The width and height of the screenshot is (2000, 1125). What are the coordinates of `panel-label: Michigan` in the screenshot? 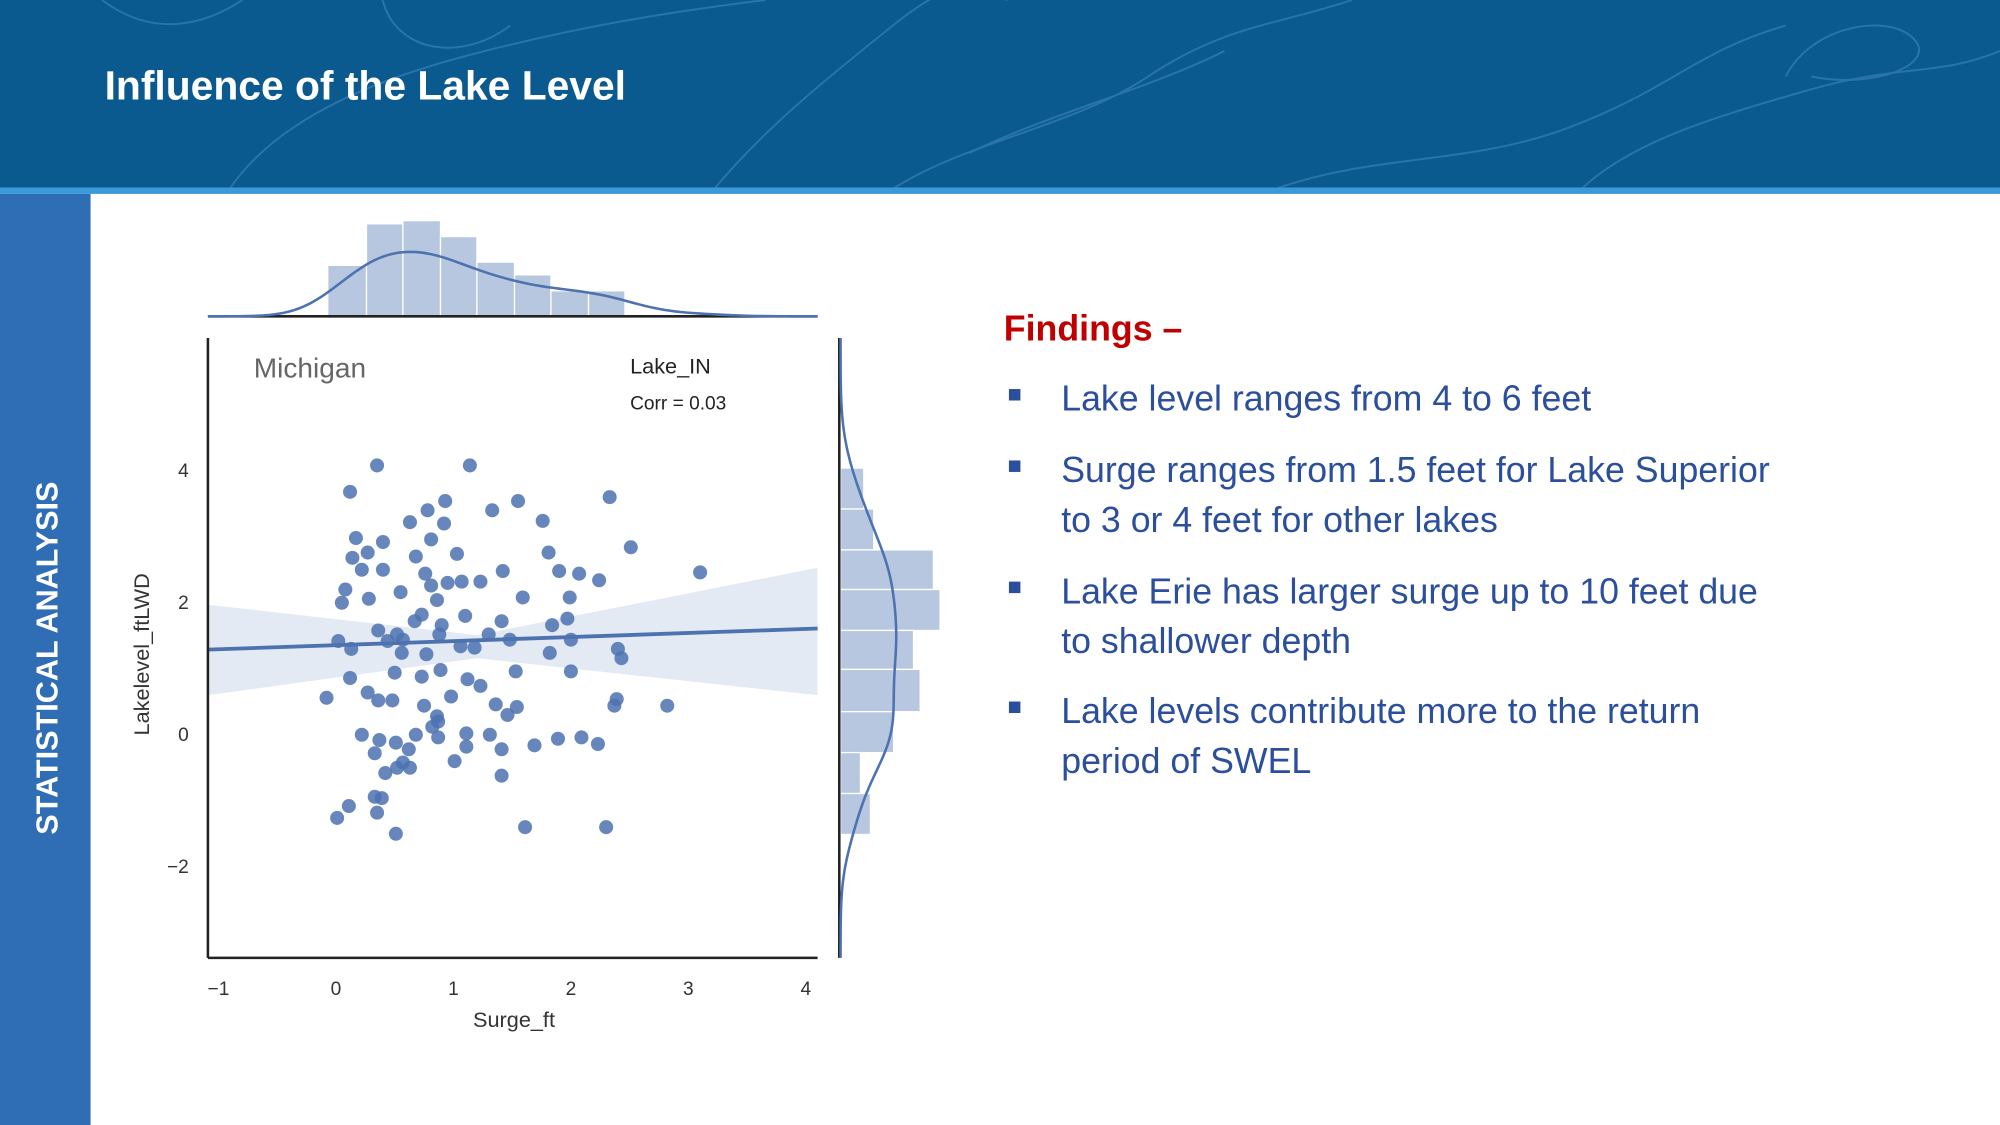 It's located at (310, 368).